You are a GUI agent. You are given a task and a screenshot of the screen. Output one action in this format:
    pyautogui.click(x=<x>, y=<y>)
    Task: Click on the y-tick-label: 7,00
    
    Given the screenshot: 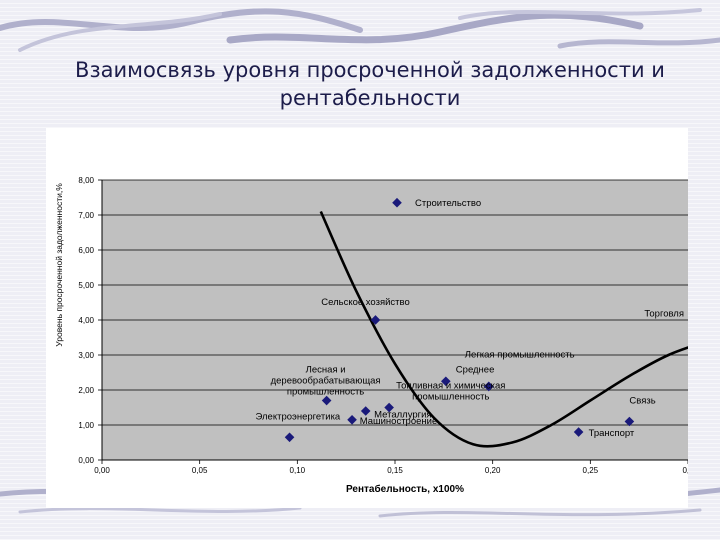 What is the action you would take?
    pyautogui.click(x=86, y=215)
    